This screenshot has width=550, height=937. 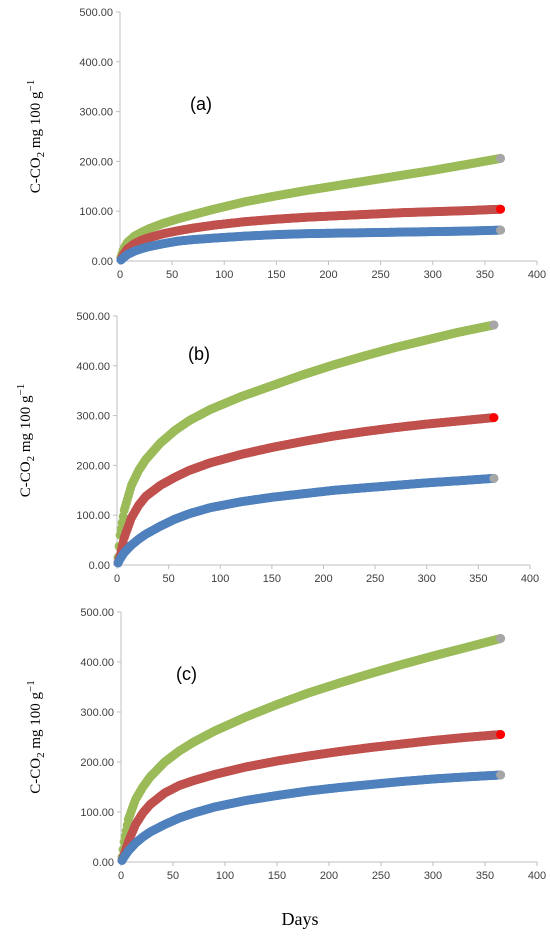 I want to click on x-axis-label: Days, so click(x=300, y=919).